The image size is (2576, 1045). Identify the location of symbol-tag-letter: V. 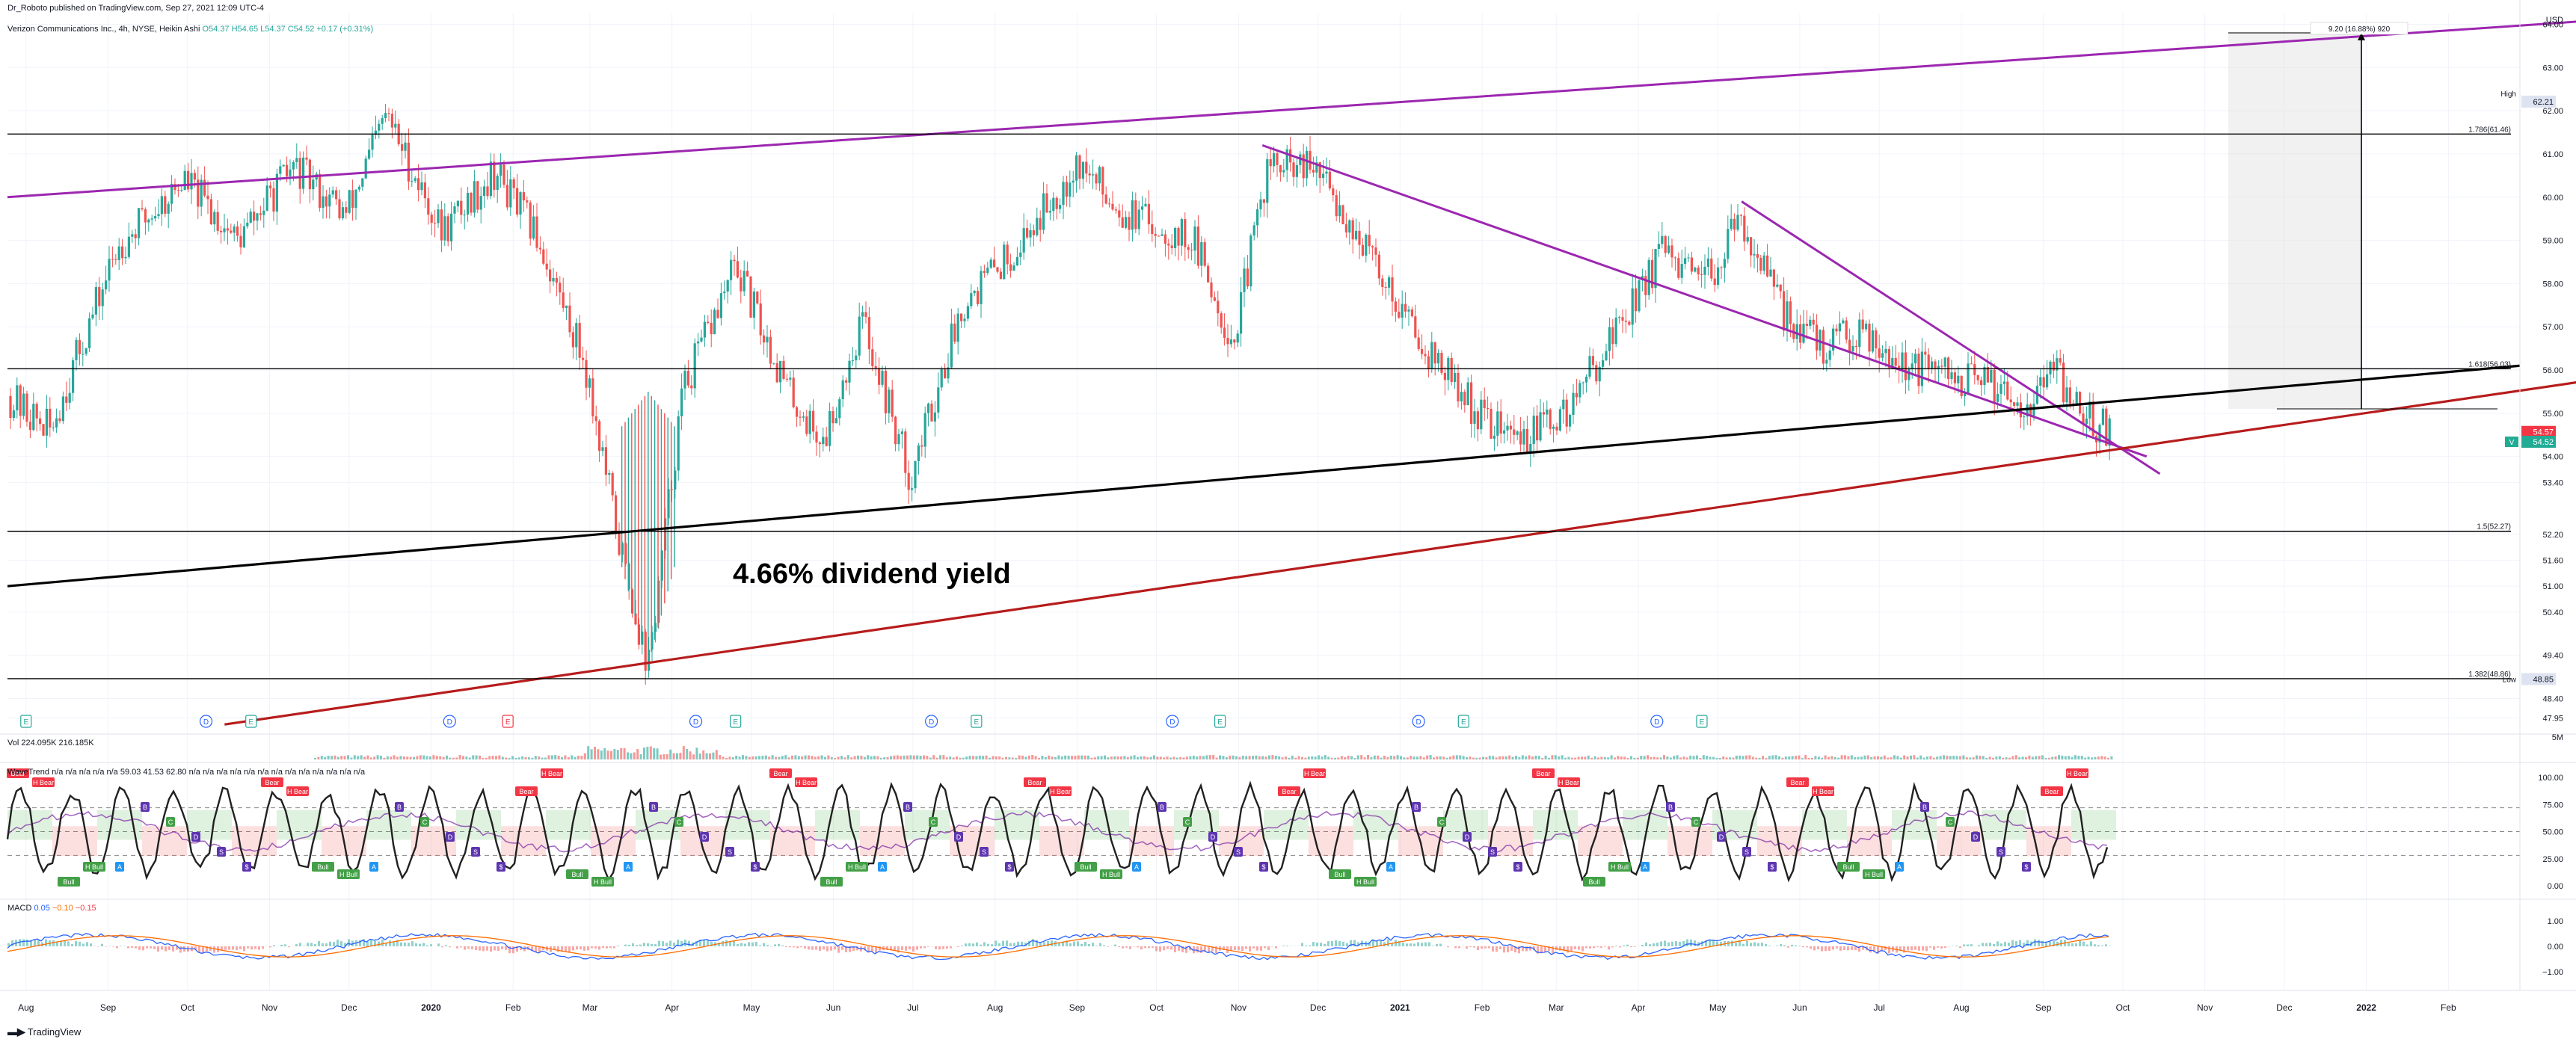
(2512, 443).